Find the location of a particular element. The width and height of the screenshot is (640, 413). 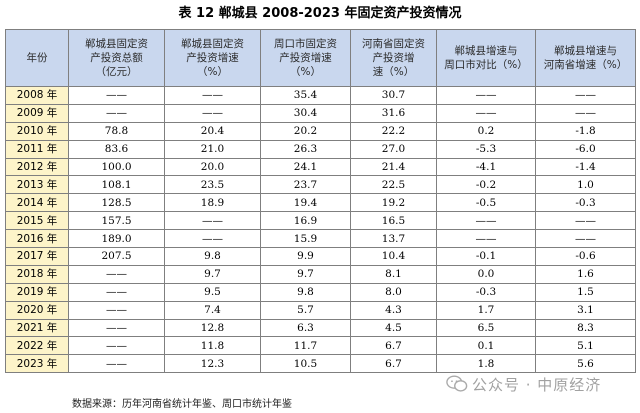

value-cell: 8.1 is located at coordinates (393, 274).